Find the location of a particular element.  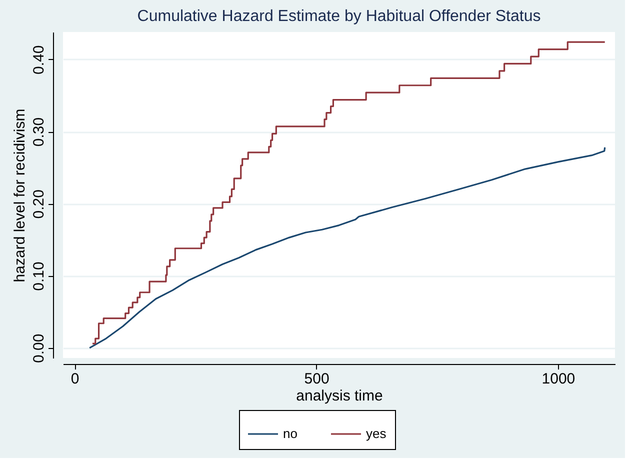

x-tick-label: 1000 is located at coordinates (559, 379).